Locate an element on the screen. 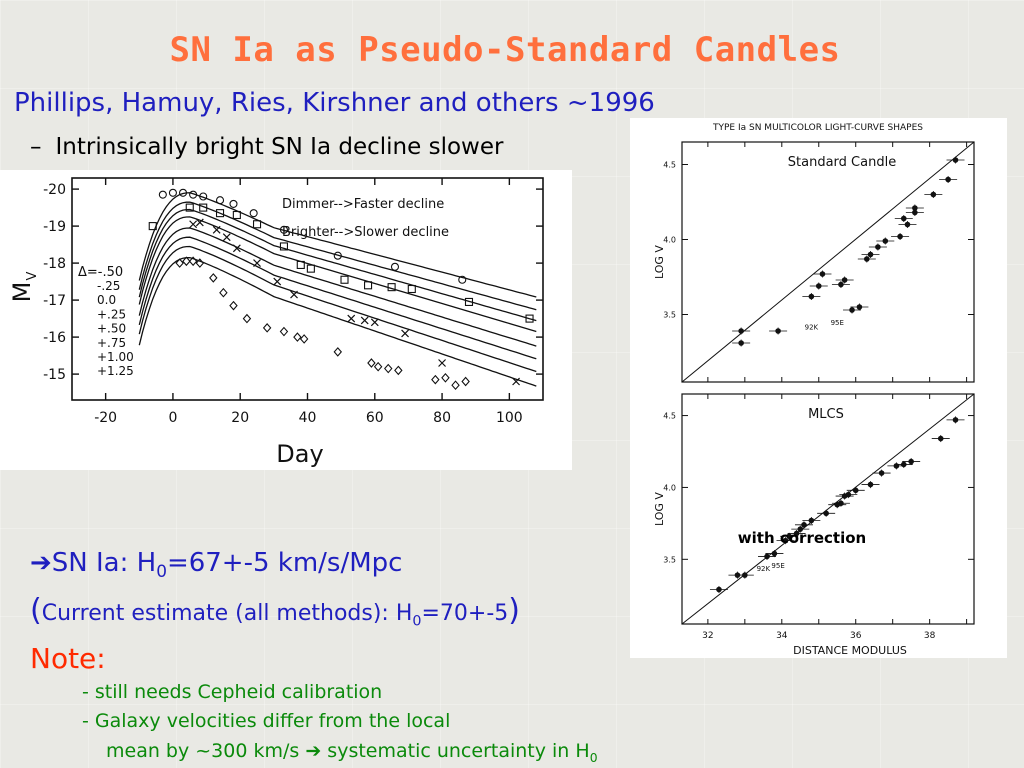 The width and height of the screenshot is (1024, 768). lc-y-tick-label: -17 is located at coordinates (54, 301).